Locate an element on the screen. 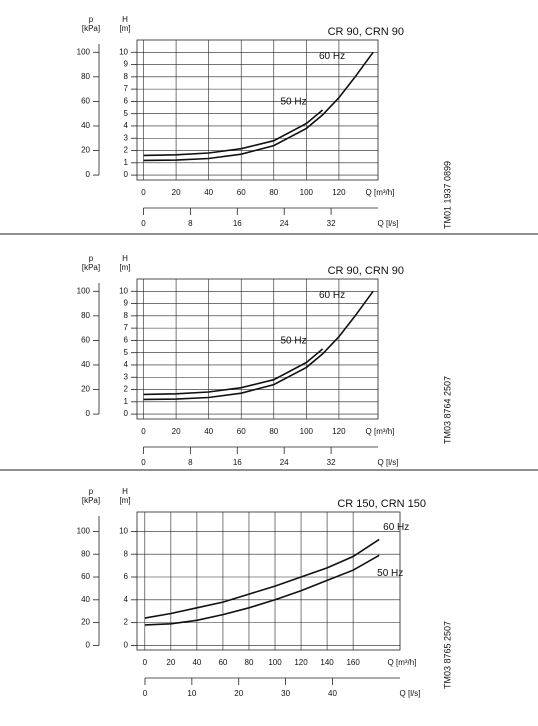 The image size is (538, 726). x-tick-label: 40 is located at coordinates (208, 192).